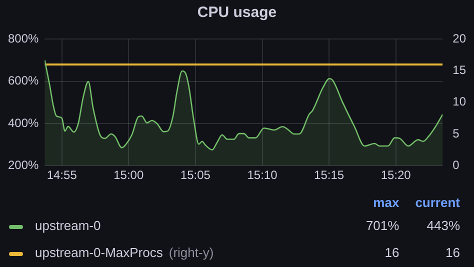 The image size is (474, 267). I want to click on y-tick-label: 800%, so click(24, 39).